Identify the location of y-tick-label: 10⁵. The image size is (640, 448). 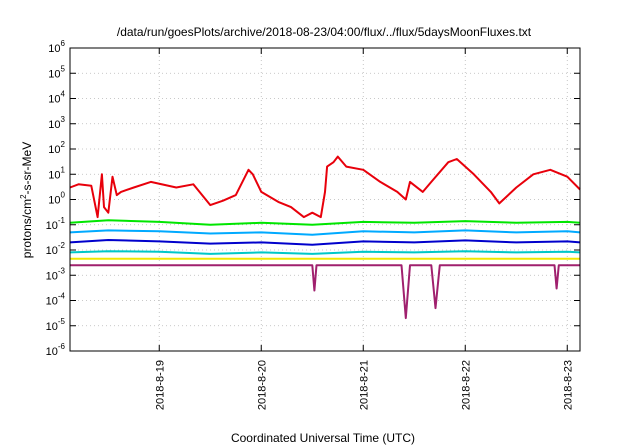
(56, 72).